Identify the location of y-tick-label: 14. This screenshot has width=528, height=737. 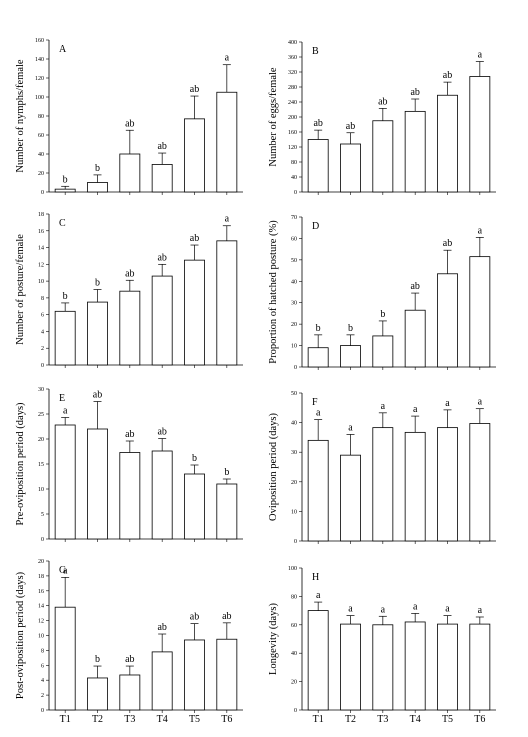
(41, 249).